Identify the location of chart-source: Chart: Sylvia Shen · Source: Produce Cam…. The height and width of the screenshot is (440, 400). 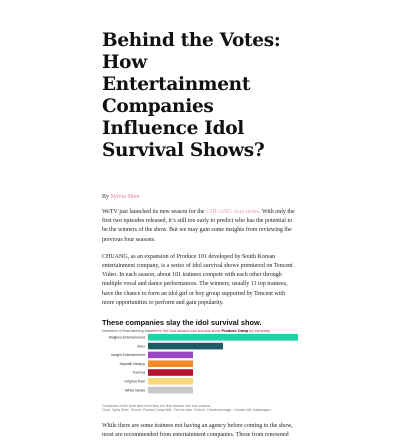
(187, 410).